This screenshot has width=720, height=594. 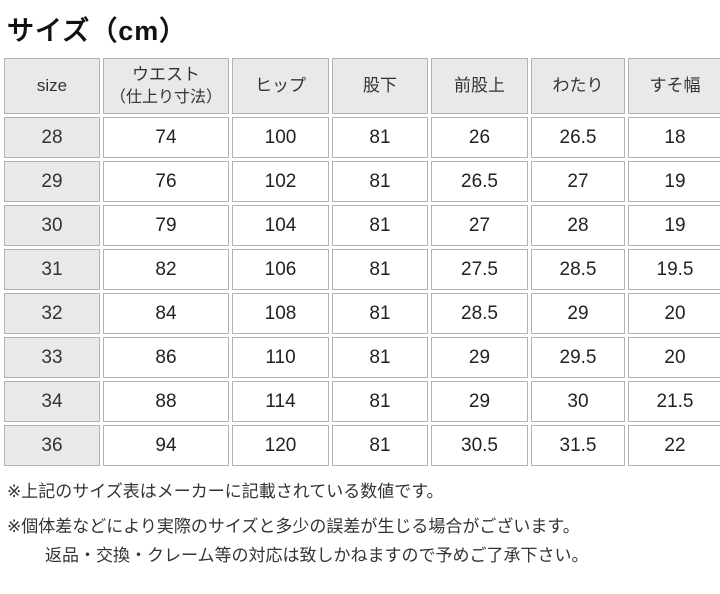 I want to click on value-cell: 28, so click(x=578, y=225).